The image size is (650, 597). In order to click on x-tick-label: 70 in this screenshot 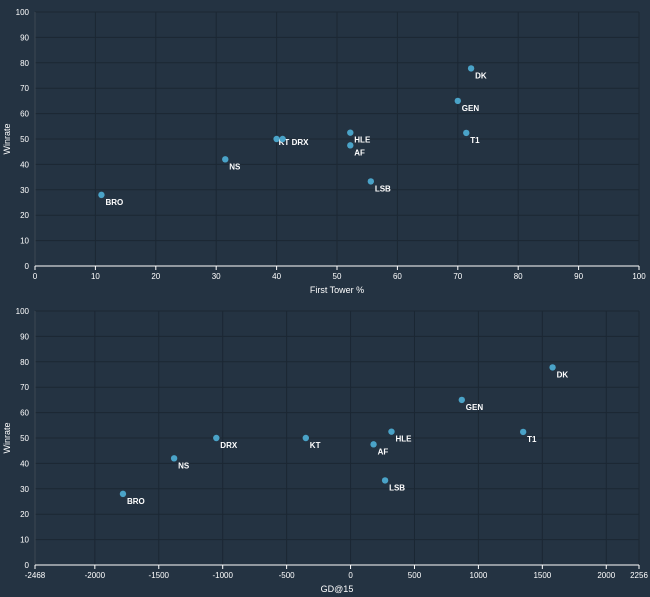, I will do `click(457, 276)`.